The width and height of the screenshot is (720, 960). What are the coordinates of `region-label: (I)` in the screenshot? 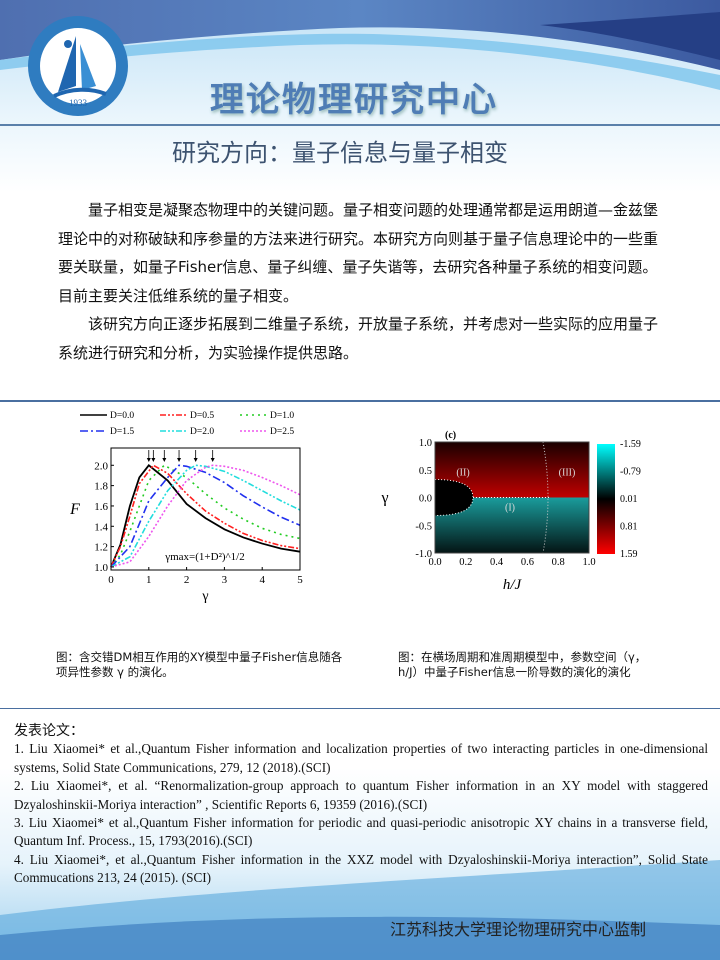 It's located at (510, 508).